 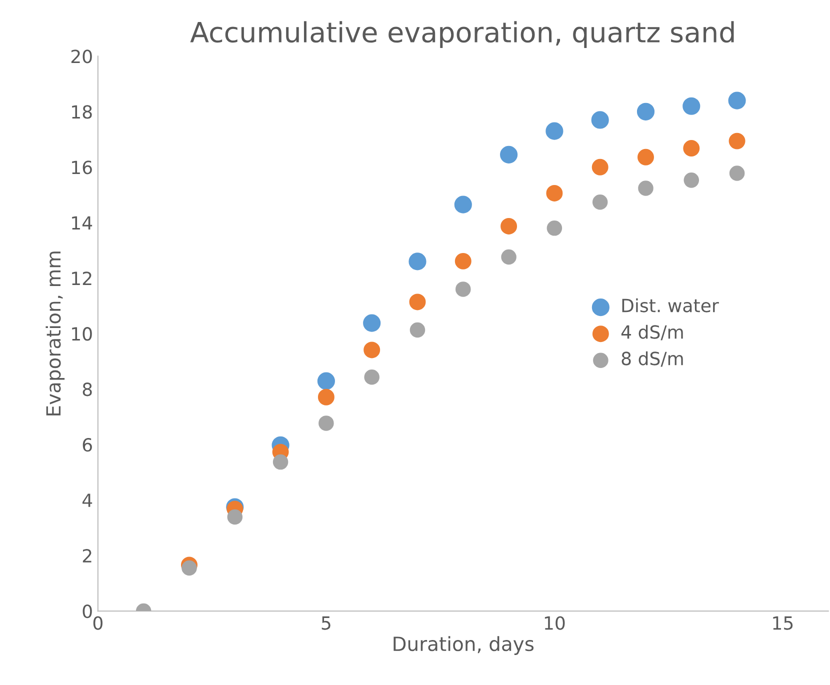 I want to click on y-tick-label: 10, so click(x=82, y=334).